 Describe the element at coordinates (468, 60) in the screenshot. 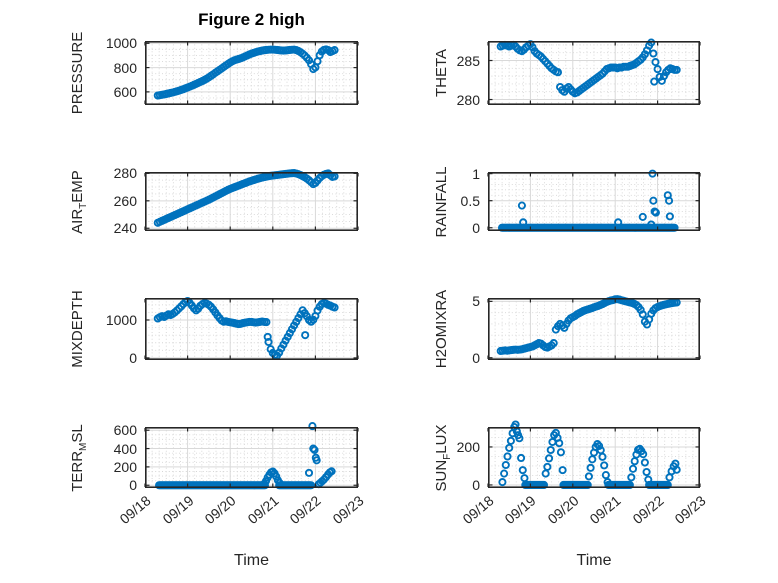

I see `ytick-theta-285: 285` at that location.